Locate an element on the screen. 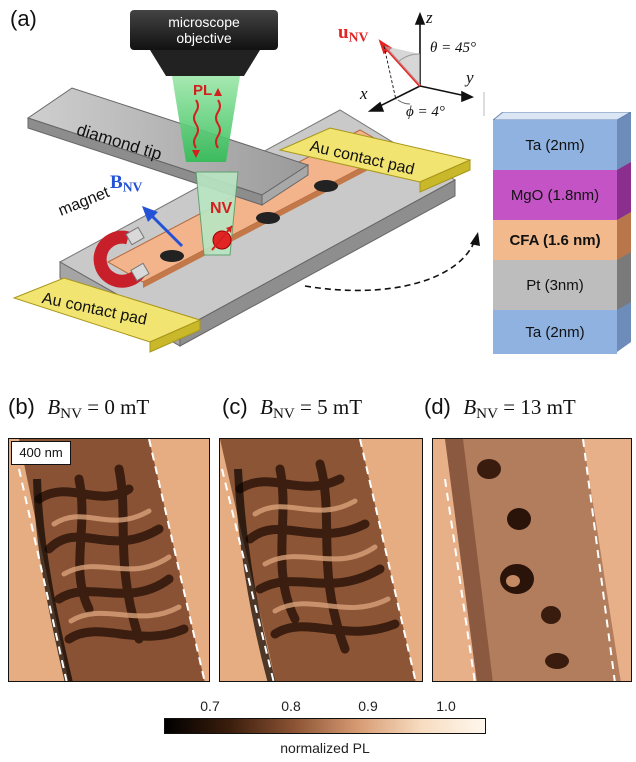 The width and height of the screenshot is (636, 762). nv-label: NV is located at coordinates (221, 208).